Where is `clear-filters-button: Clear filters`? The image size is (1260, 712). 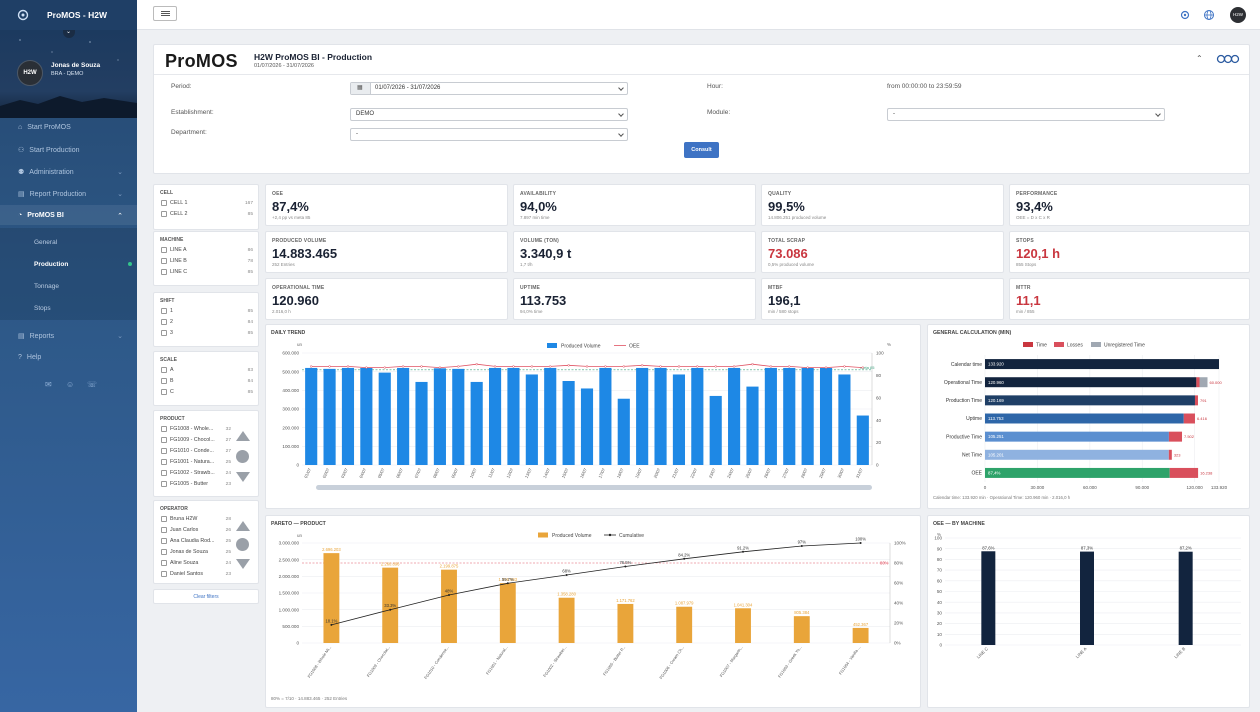 clear-filters-button: Clear filters is located at coordinates (206, 596).